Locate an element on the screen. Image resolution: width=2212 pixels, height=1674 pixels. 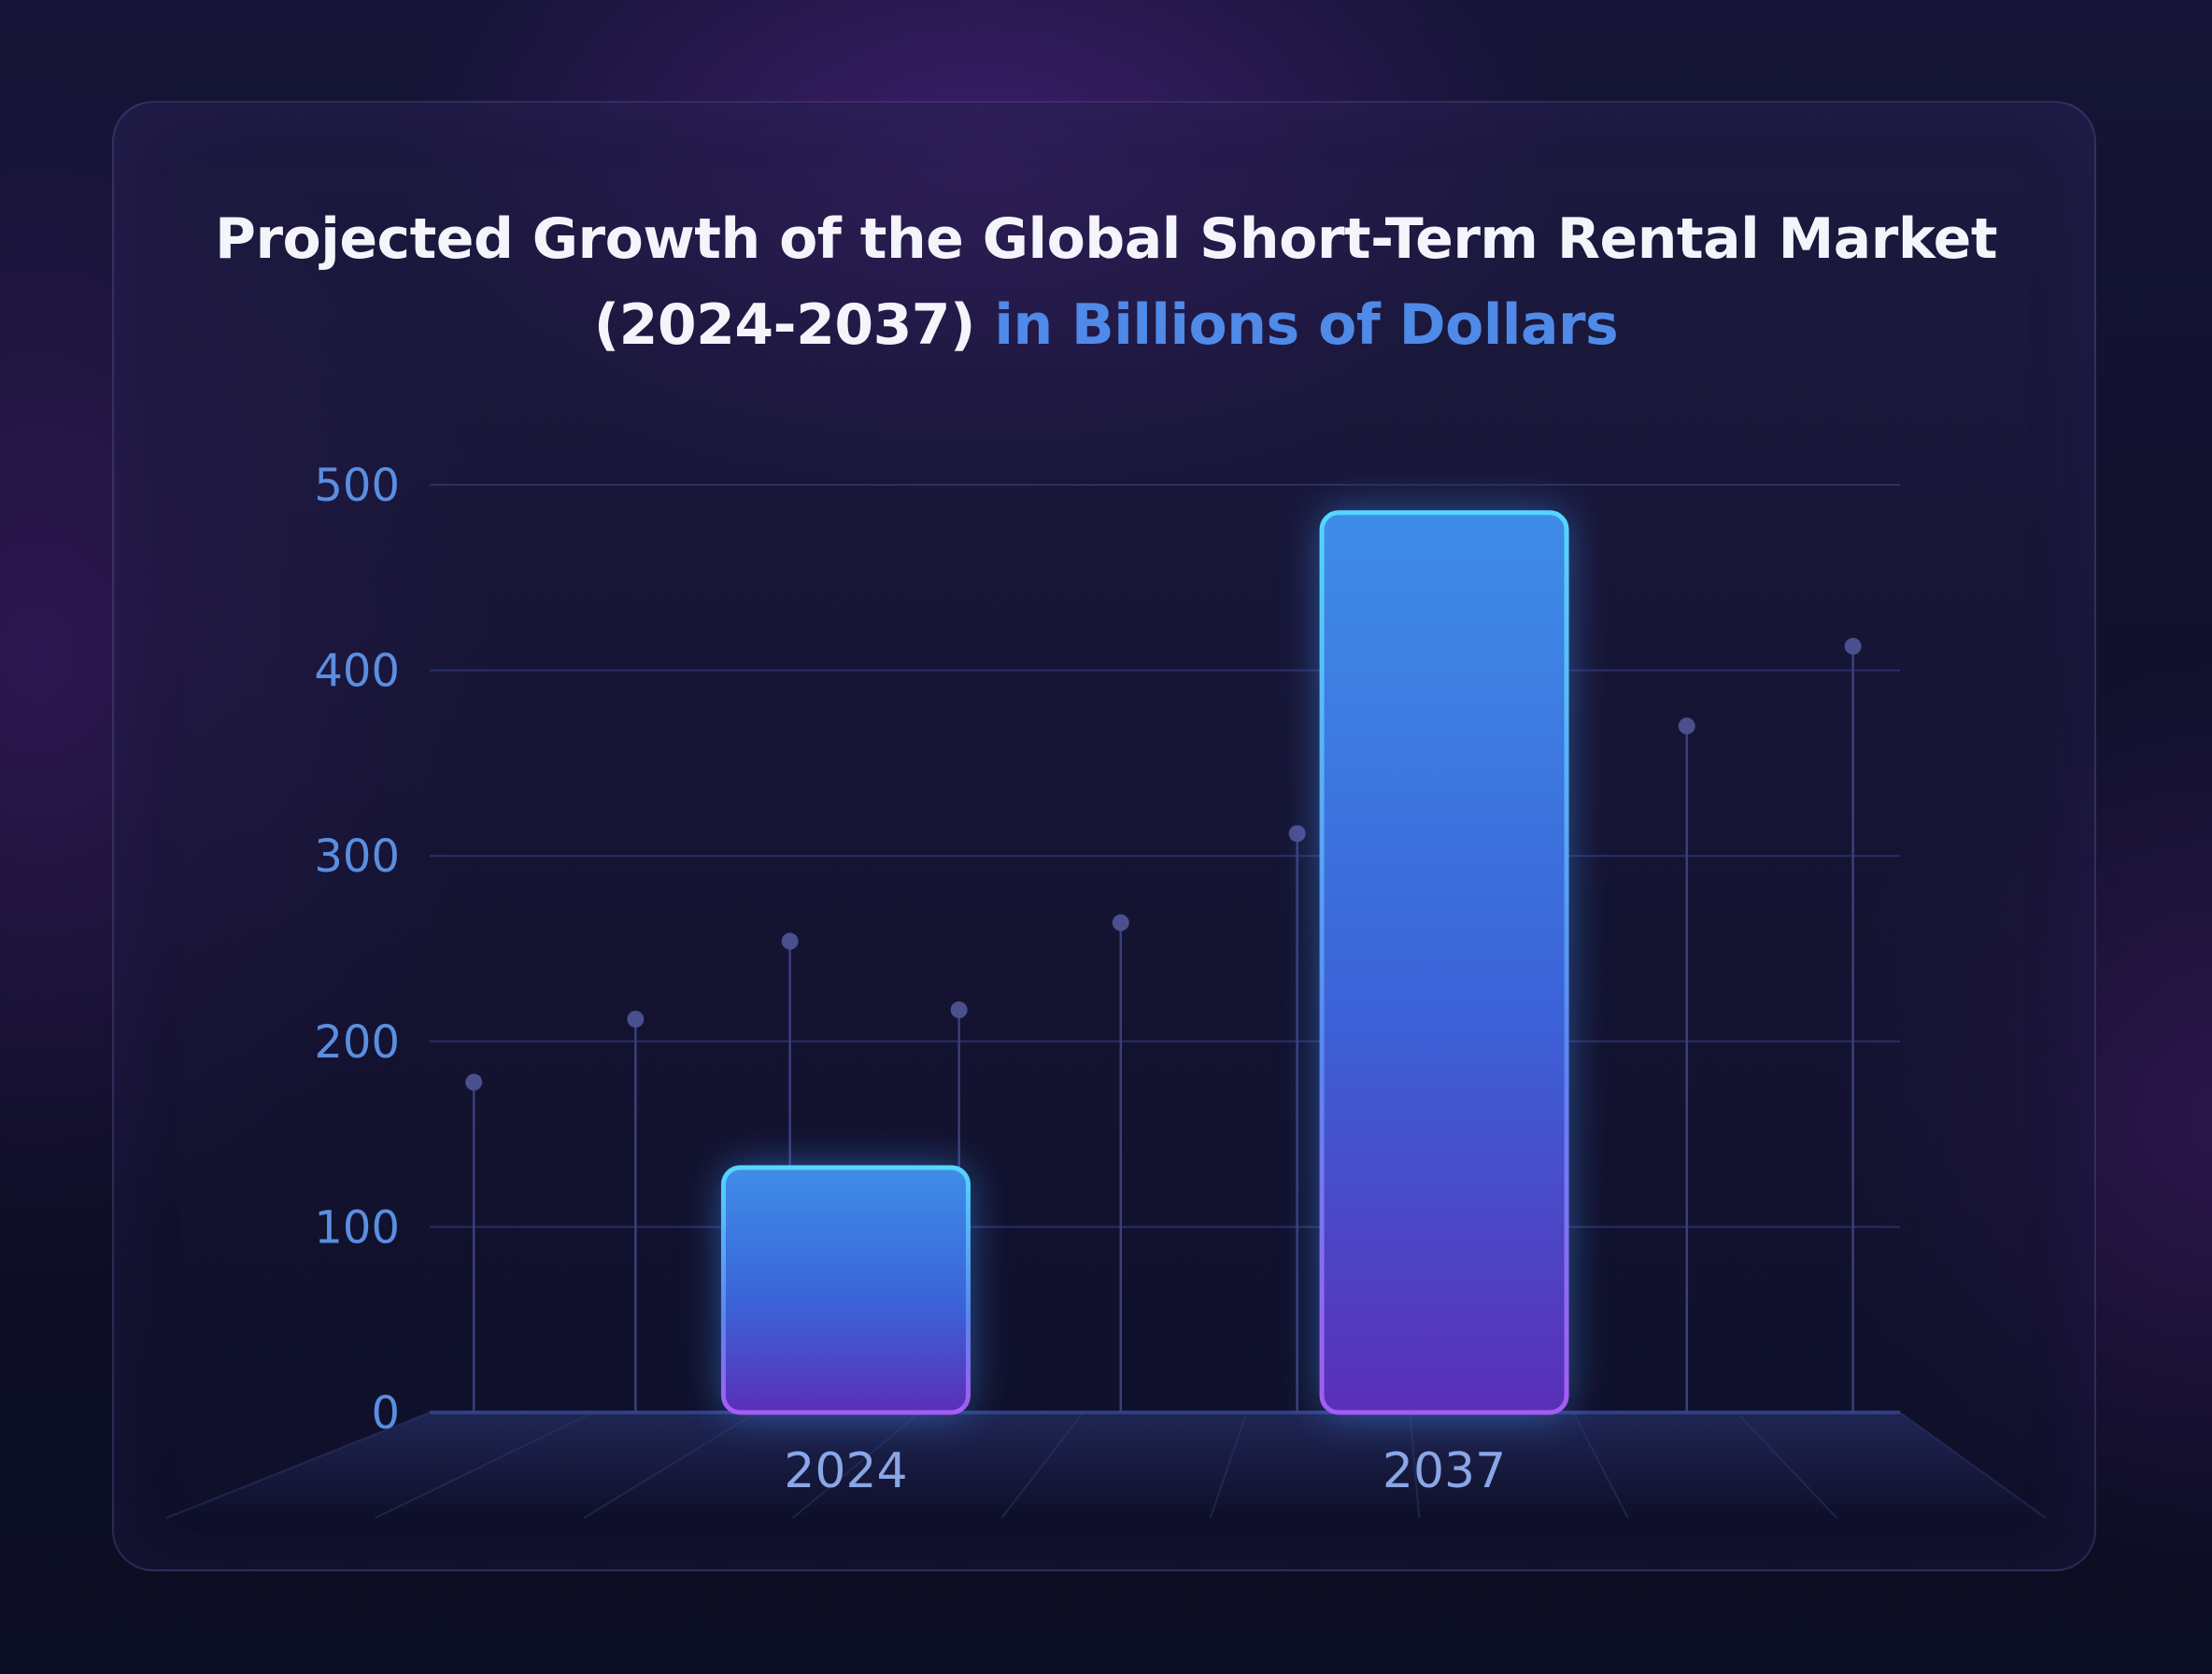
chart-title-line2: (2024-2037) in Billions of Dollars is located at coordinates (1106, 325).